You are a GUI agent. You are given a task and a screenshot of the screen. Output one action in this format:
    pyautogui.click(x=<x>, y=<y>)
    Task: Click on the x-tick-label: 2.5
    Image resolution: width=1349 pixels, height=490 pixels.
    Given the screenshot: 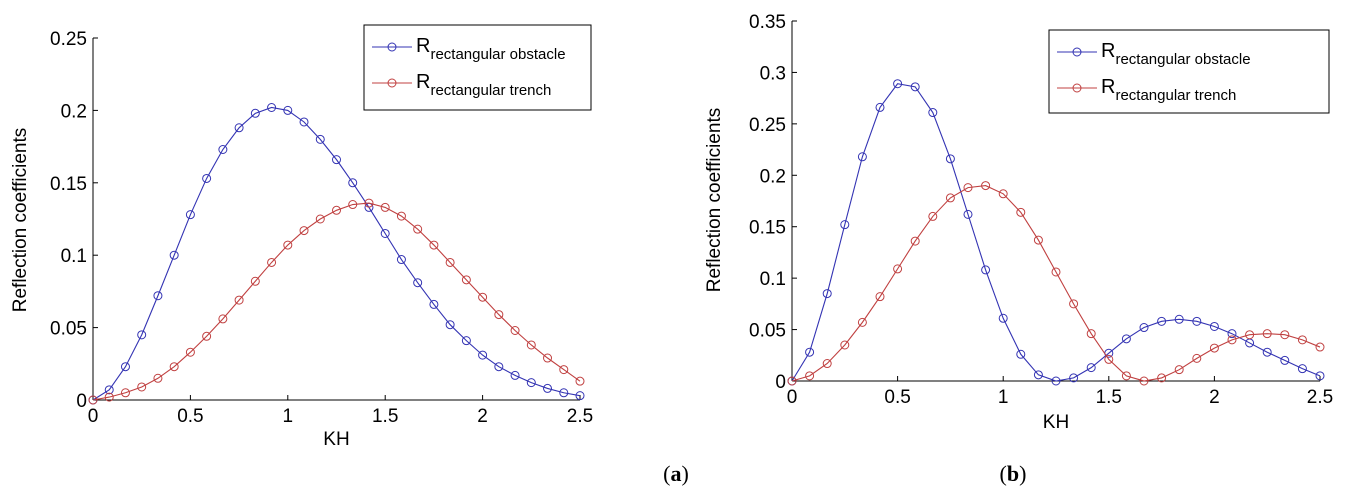 What is the action you would take?
    pyautogui.click(x=580, y=416)
    